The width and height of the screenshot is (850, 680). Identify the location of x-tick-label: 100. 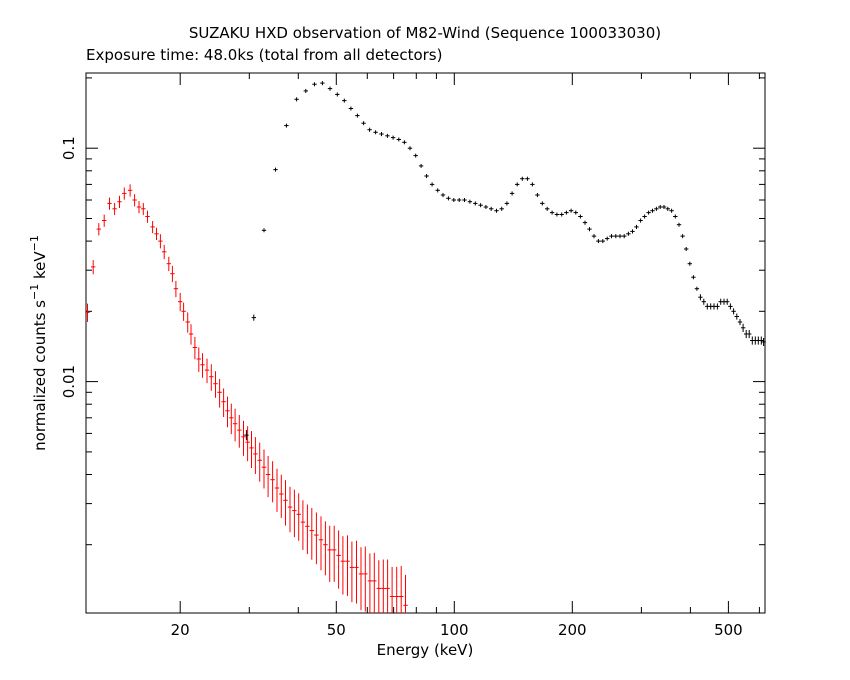
(454, 630).